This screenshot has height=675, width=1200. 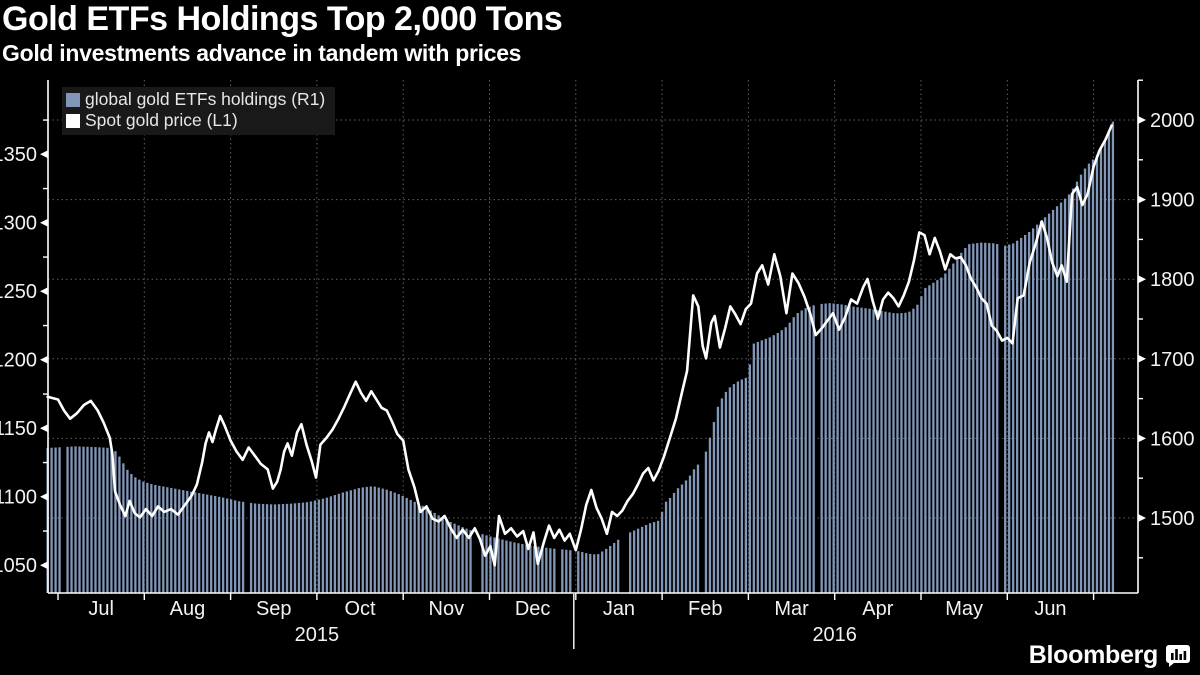 What do you see at coordinates (18, 566) in the screenshot?
I see `left-axis-tick-label: 1050` at bounding box center [18, 566].